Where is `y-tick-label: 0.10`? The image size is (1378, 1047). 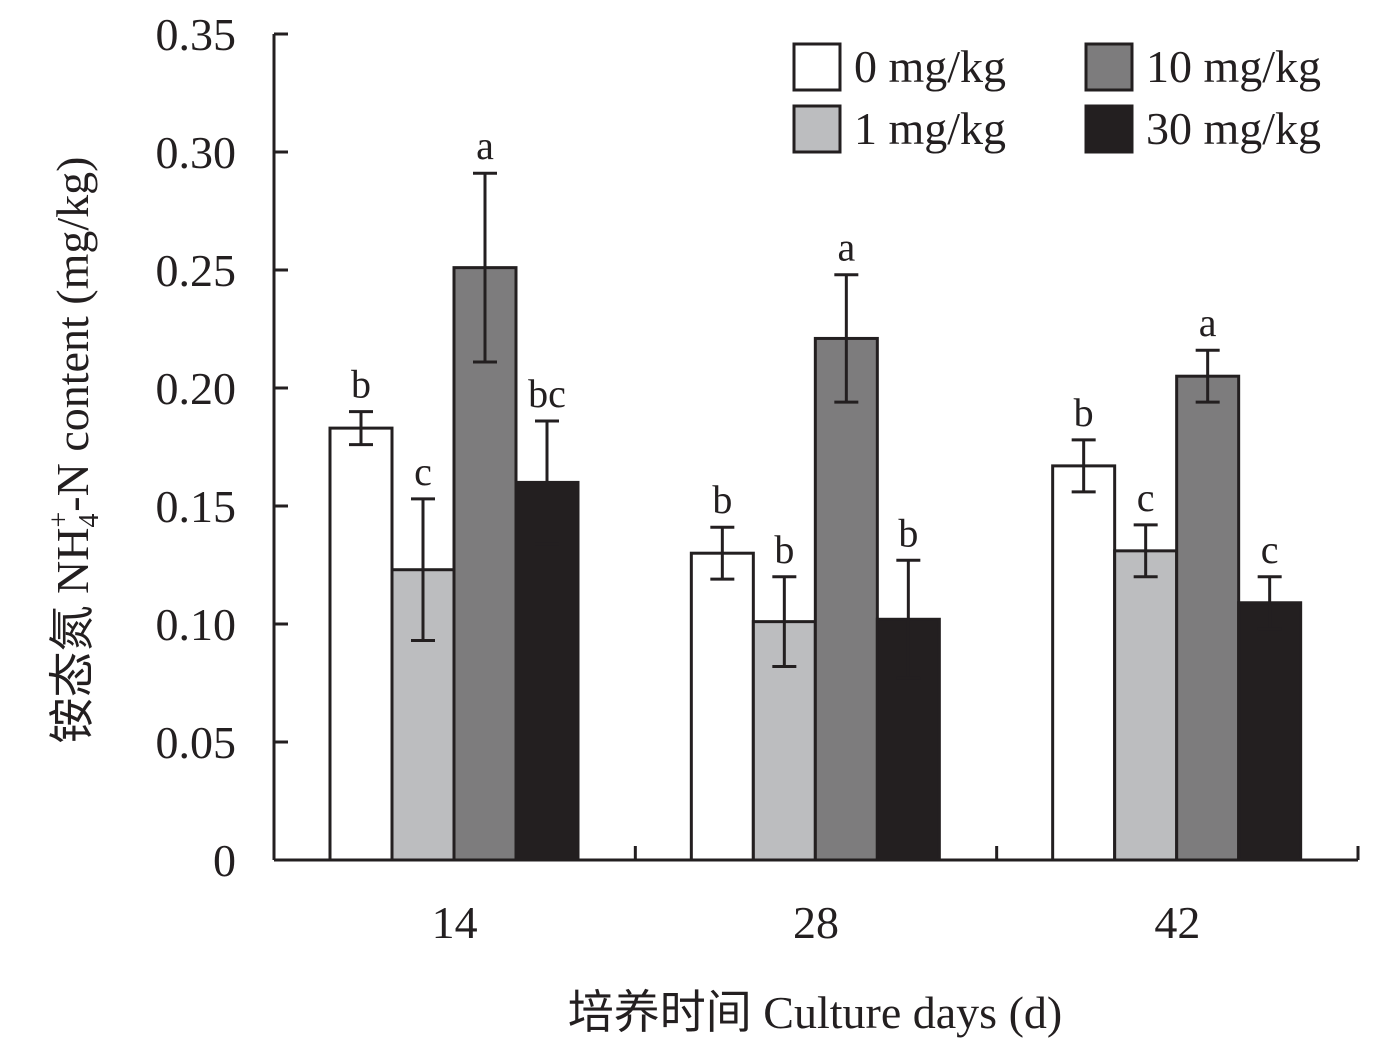
y-tick-label: 0.10 is located at coordinates (196, 624).